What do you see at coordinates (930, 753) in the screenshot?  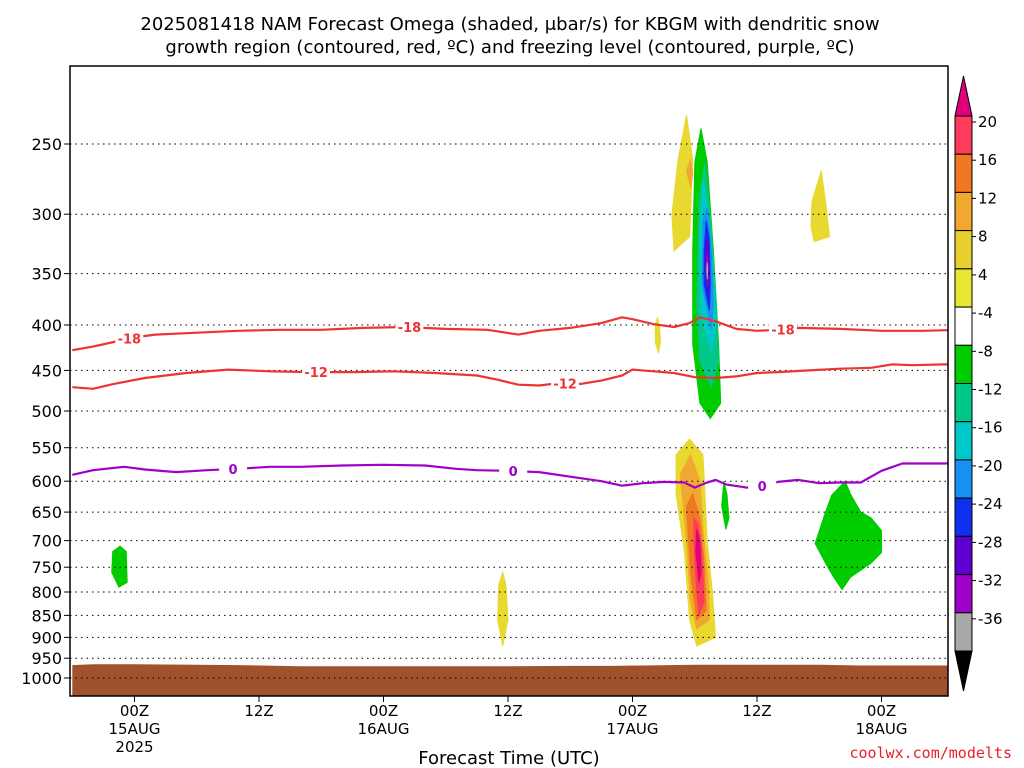 I see `credit-link: coolwx.com/modelts` at bounding box center [930, 753].